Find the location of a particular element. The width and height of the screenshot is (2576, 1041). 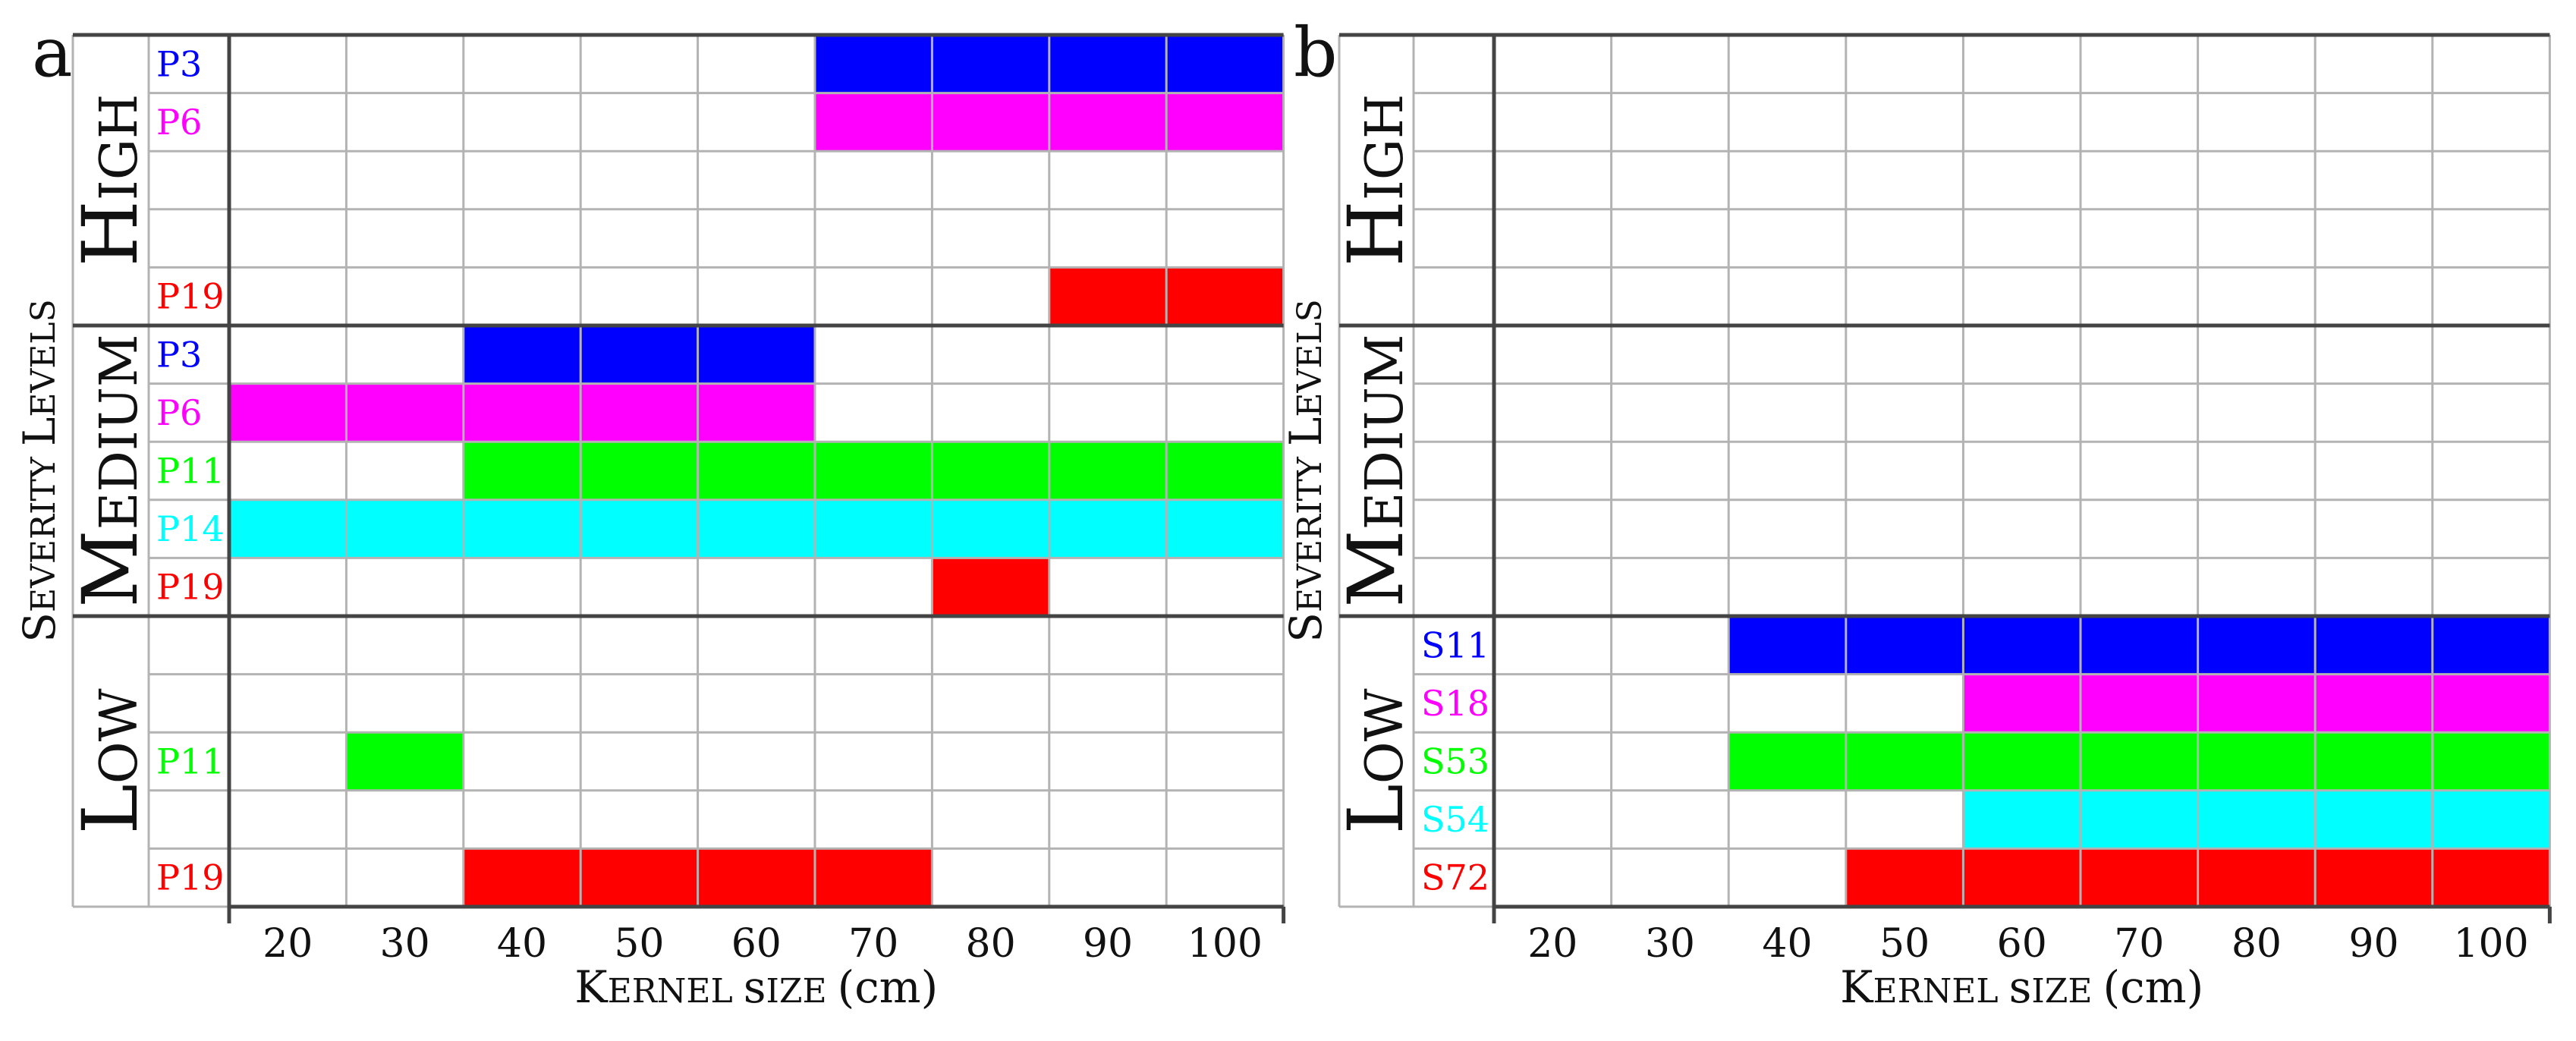

bar-a-medium-p11 is located at coordinates (873, 471).